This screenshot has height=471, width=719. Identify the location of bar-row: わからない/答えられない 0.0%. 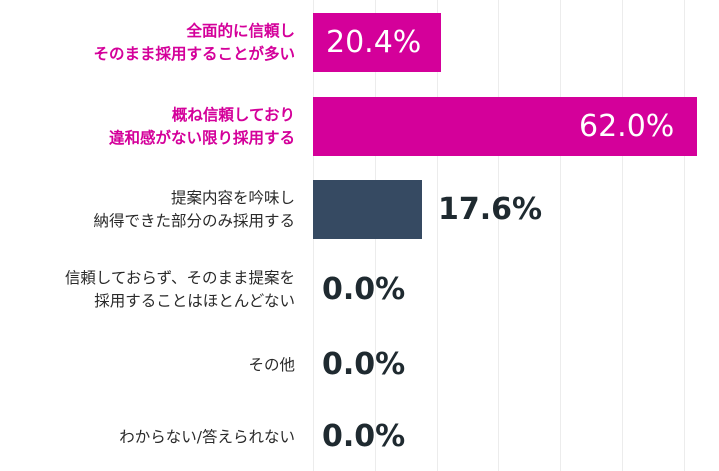
(359, 437).